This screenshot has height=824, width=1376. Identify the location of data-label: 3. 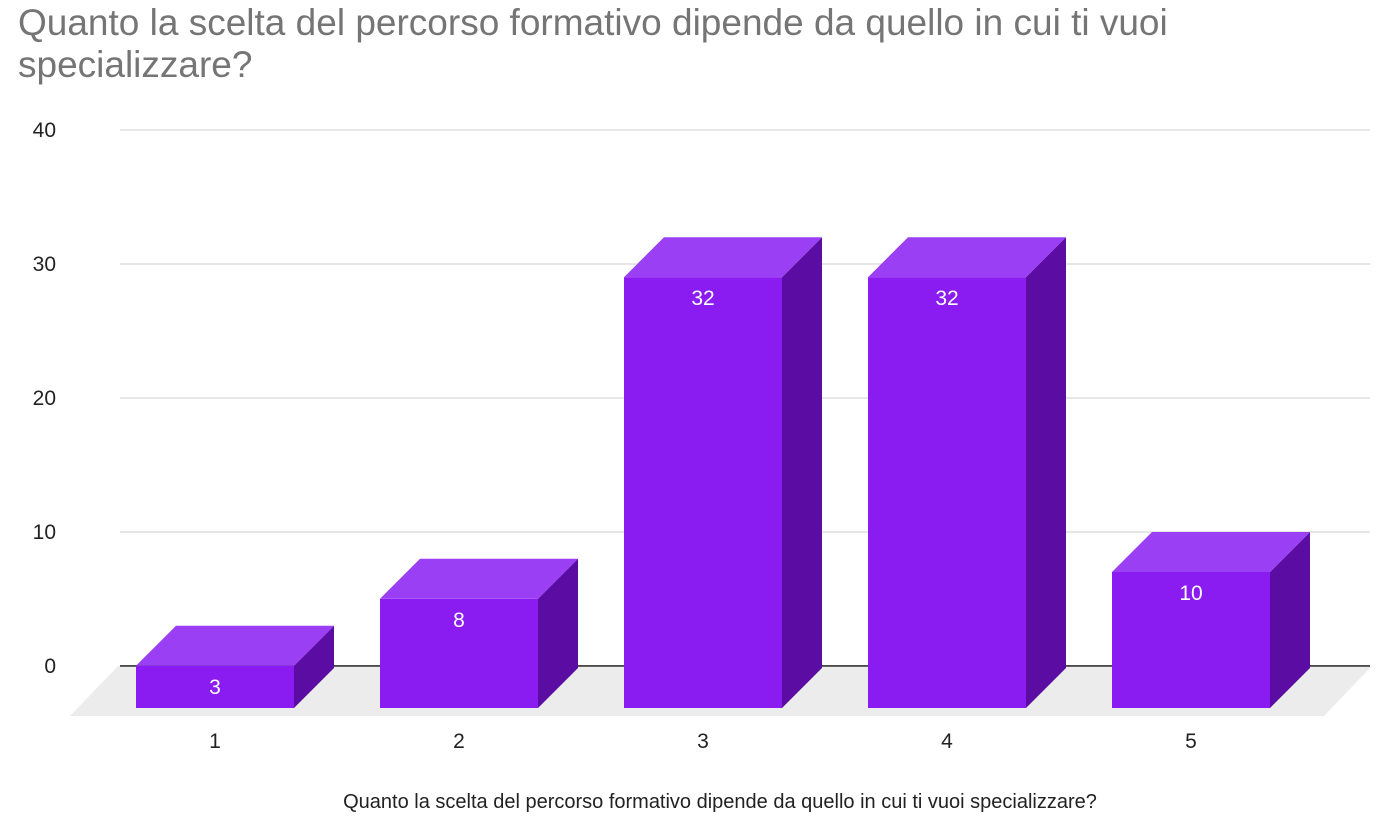
(215, 687).